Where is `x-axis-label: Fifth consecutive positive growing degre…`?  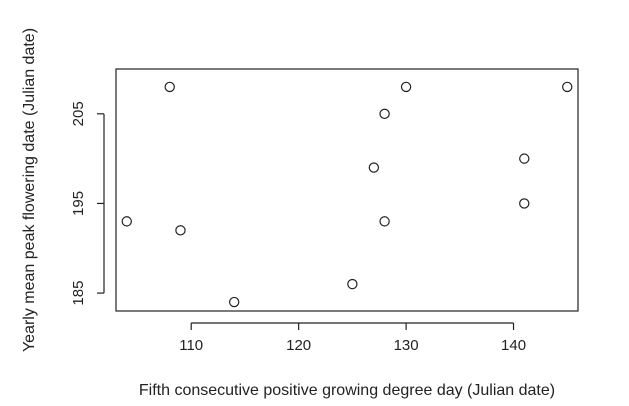 x-axis-label: Fifth consecutive positive growing degre… is located at coordinates (347, 390).